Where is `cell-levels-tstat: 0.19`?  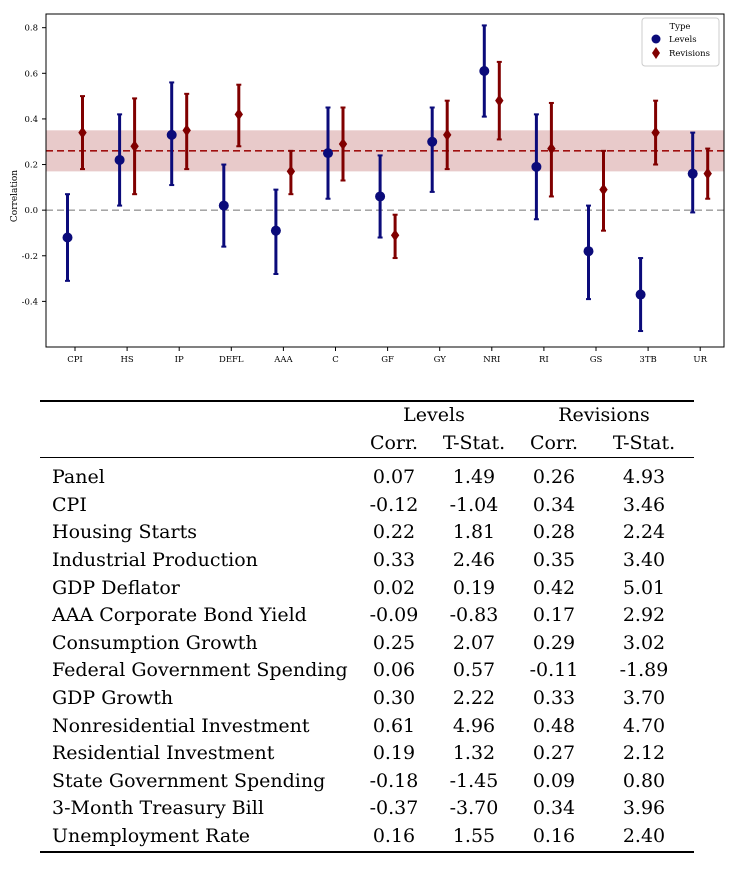 cell-levels-tstat: 0.19 is located at coordinates (474, 587).